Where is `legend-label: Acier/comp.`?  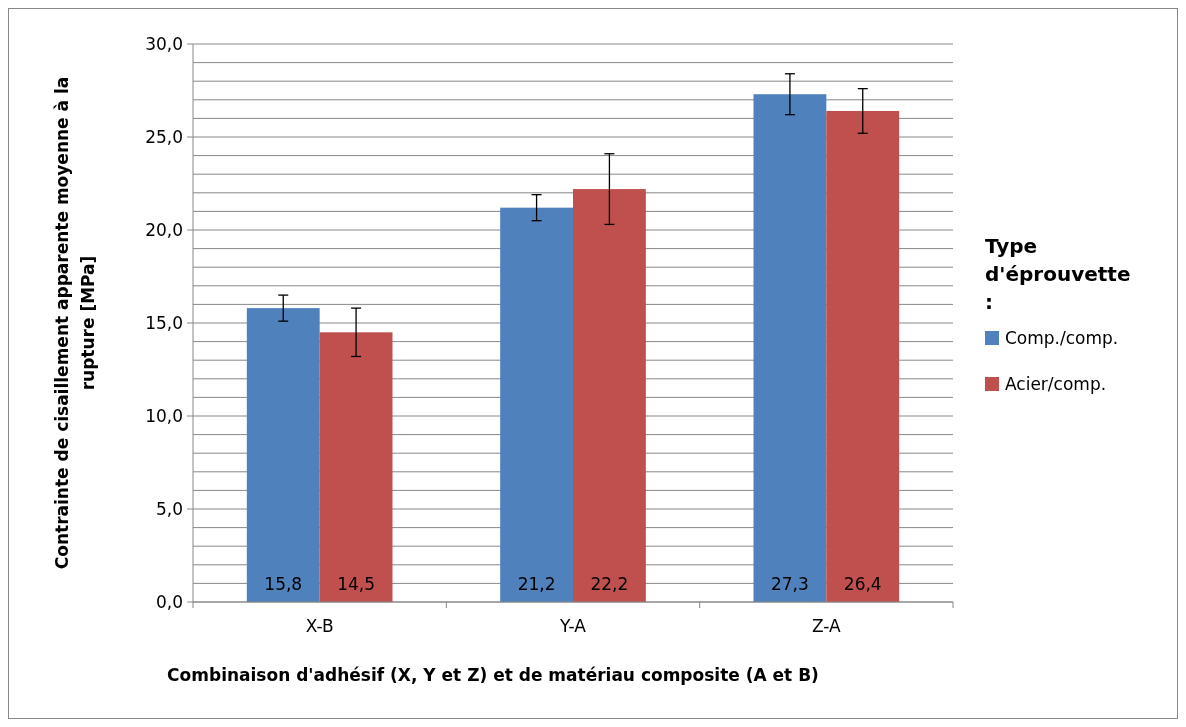 legend-label: Acier/comp. is located at coordinates (1056, 383).